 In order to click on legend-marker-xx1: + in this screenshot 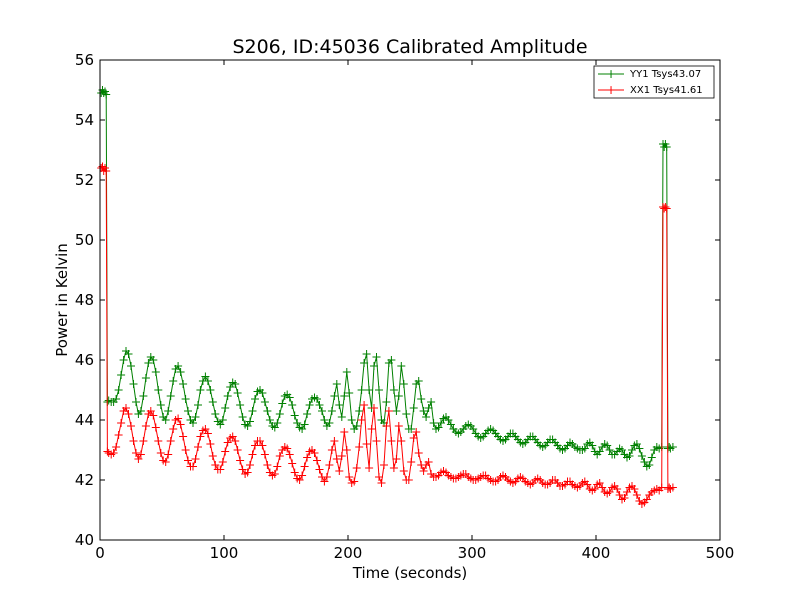, I will do `click(611, 90)`.